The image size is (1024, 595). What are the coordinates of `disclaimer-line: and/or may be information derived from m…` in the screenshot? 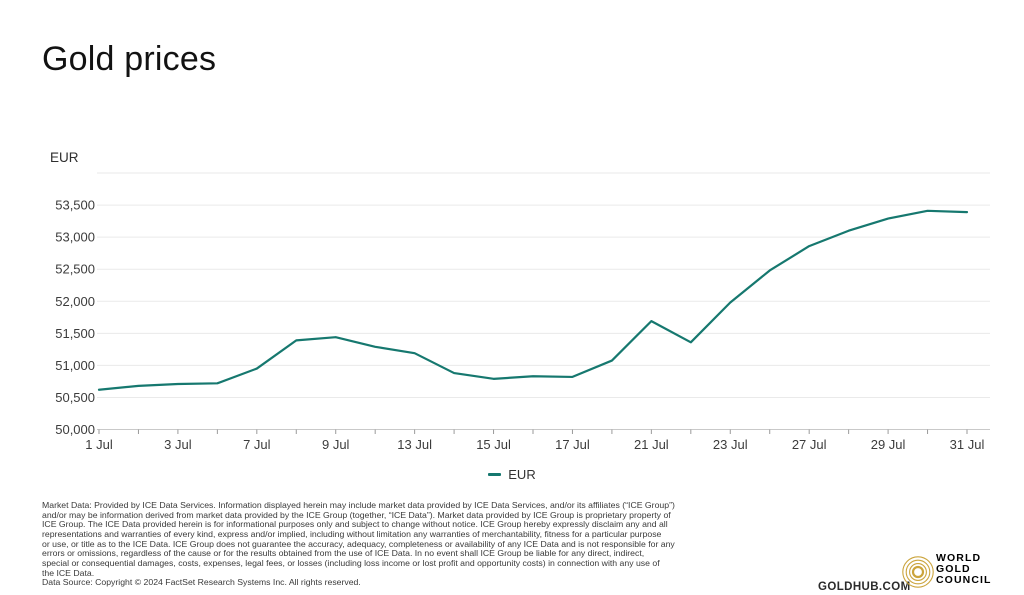 It's located at (356, 514).